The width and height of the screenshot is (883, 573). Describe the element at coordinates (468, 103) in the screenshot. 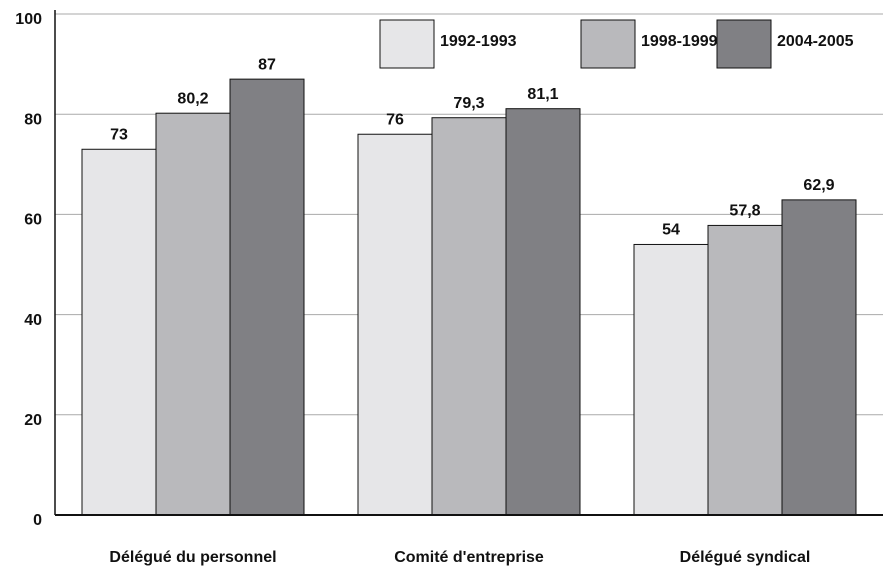

I see `data-label: 79,3` at that location.